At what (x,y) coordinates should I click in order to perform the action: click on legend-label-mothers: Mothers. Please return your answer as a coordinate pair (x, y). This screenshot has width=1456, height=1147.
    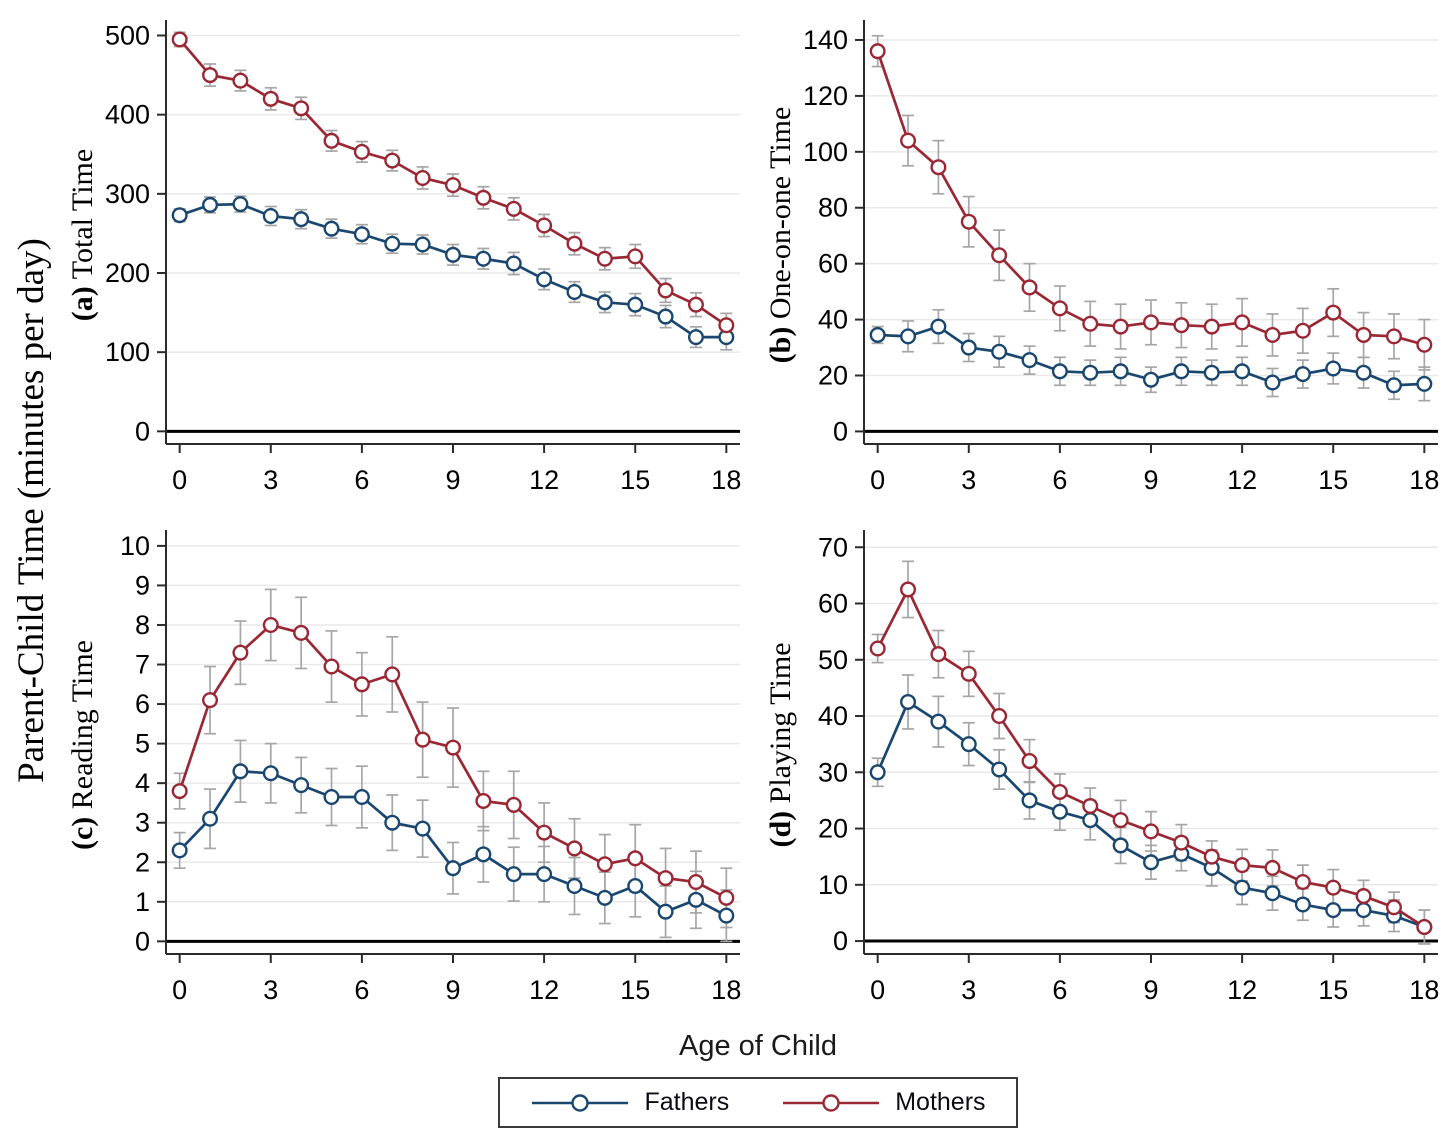
    Looking at the image, I should click on (940, 1102).